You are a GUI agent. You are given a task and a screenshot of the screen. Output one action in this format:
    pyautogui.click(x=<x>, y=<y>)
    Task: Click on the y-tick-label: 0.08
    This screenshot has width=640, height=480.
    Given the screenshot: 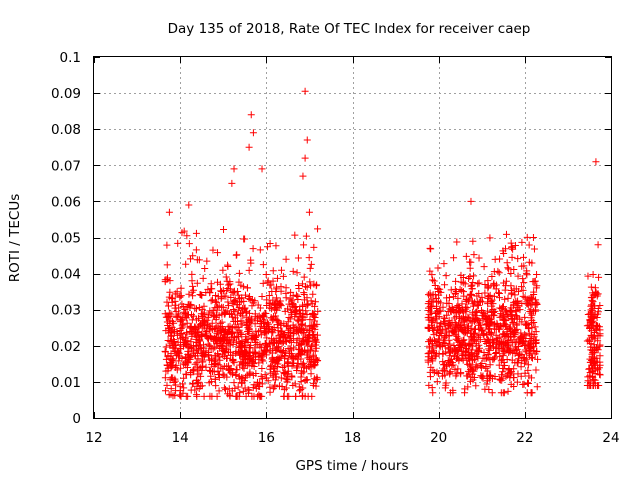 What is the action you would take?
    pyautogui.click(x=66, y=130)
    